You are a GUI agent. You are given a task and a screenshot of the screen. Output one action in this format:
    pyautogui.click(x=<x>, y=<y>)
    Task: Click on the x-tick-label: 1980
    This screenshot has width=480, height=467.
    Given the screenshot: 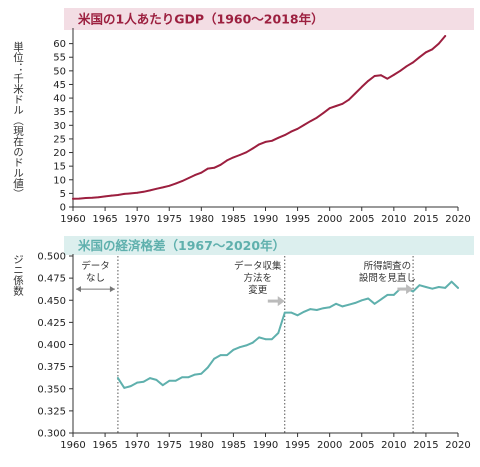 What is the action you would take?
    pyautogui.click(x=201, y=219)
    